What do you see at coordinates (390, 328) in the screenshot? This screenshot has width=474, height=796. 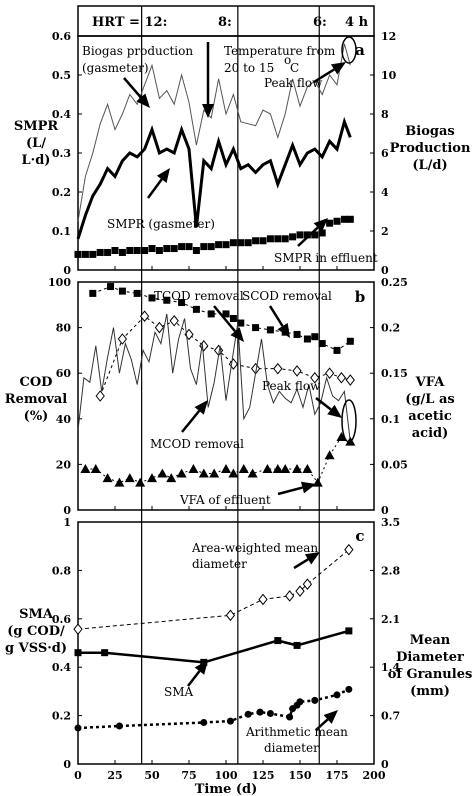 I see `right-tick-label: 0.2` at bounding box center [390, 328].